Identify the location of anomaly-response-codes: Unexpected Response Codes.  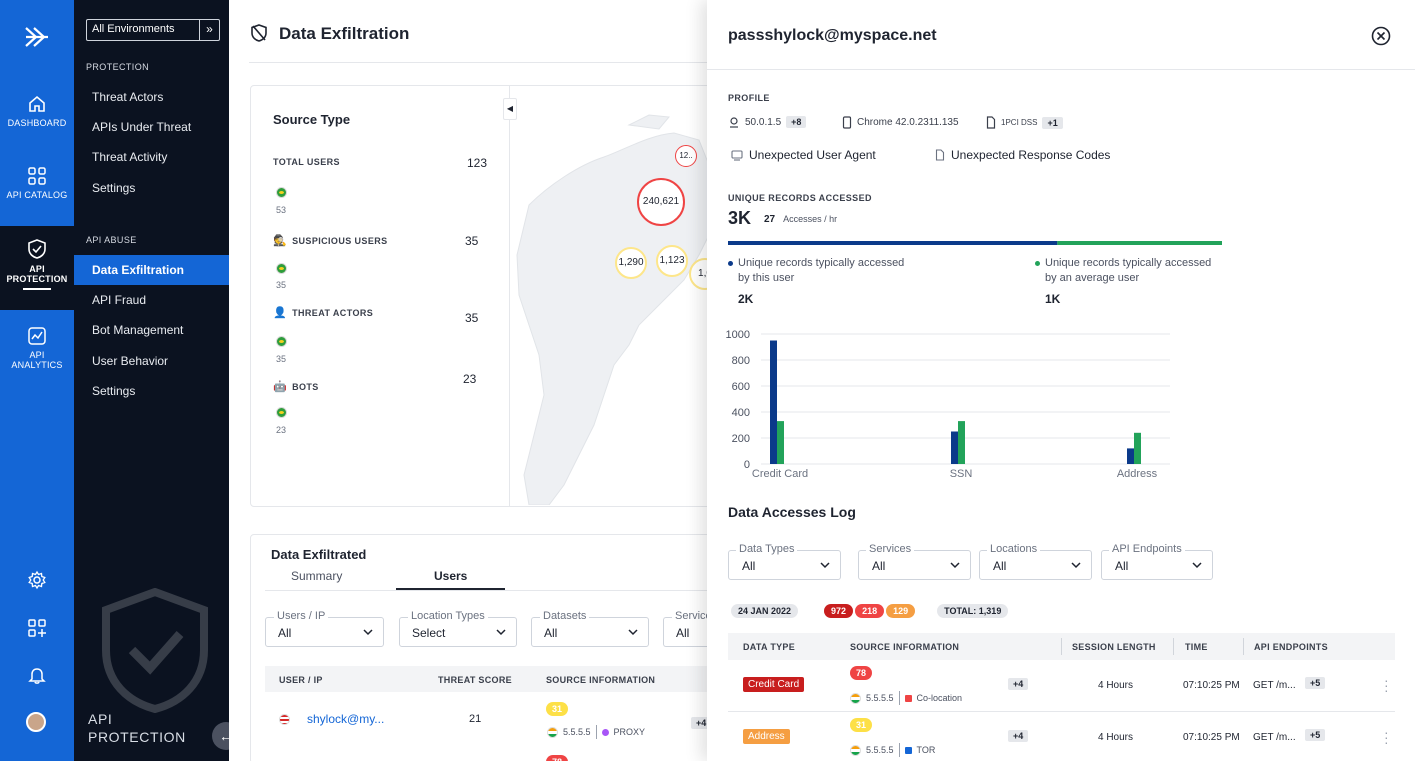
(1022, 155).